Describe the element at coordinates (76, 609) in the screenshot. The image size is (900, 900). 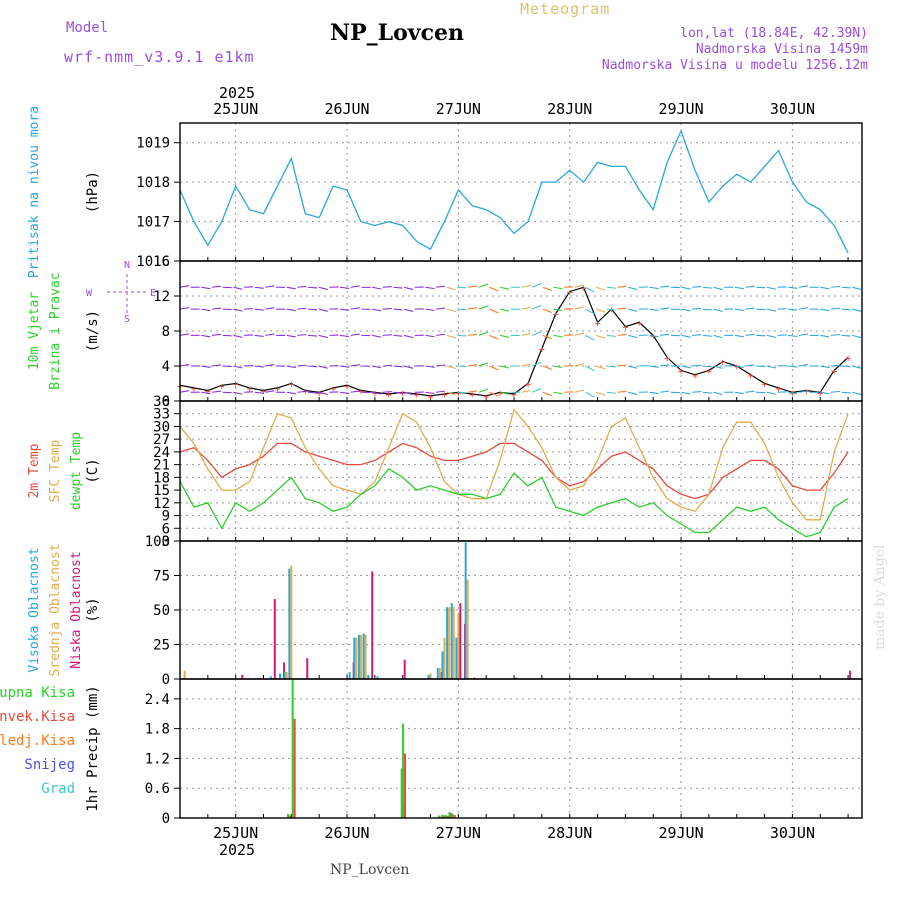
I see `side-label: Niska Oblacnost` at that location.